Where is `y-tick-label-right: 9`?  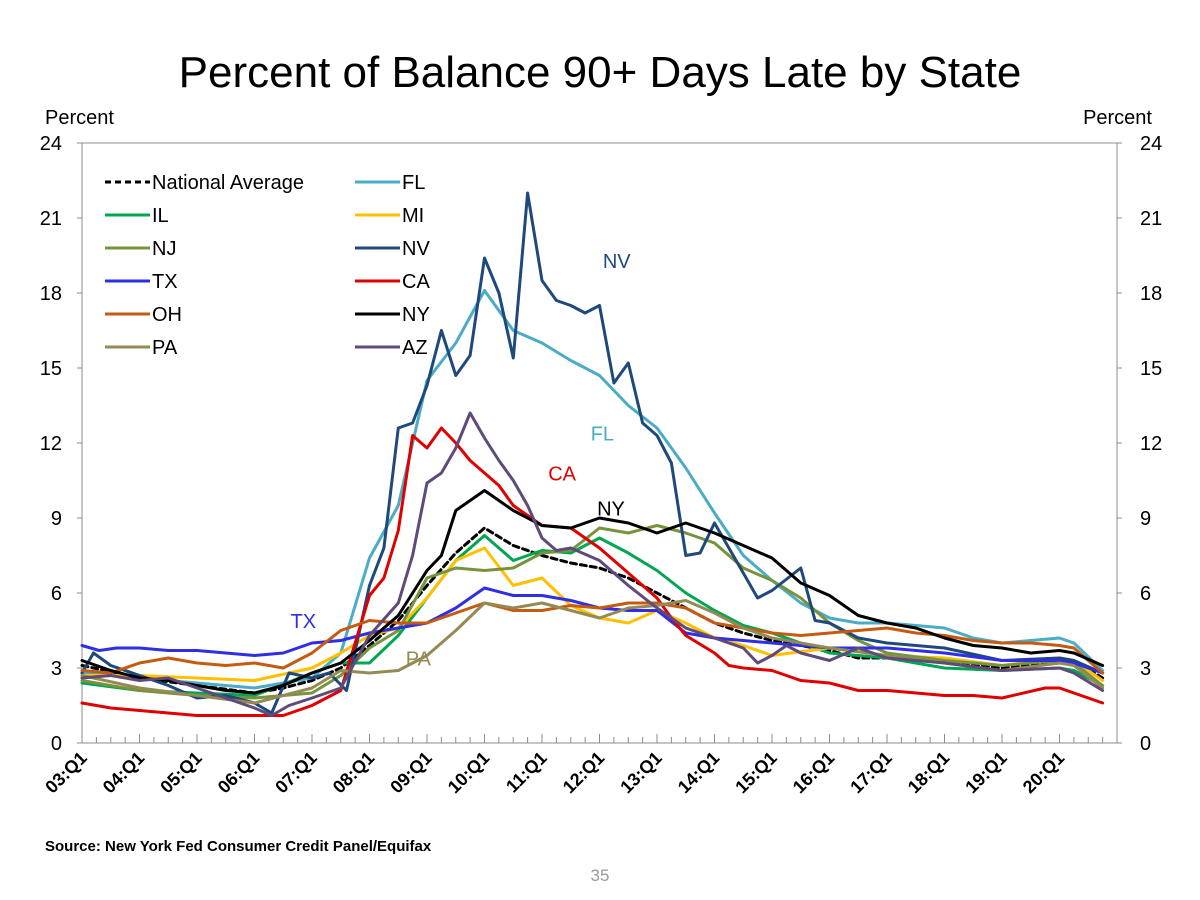 y-tick-label-right: 9 is located at coordinates (1145, 519).